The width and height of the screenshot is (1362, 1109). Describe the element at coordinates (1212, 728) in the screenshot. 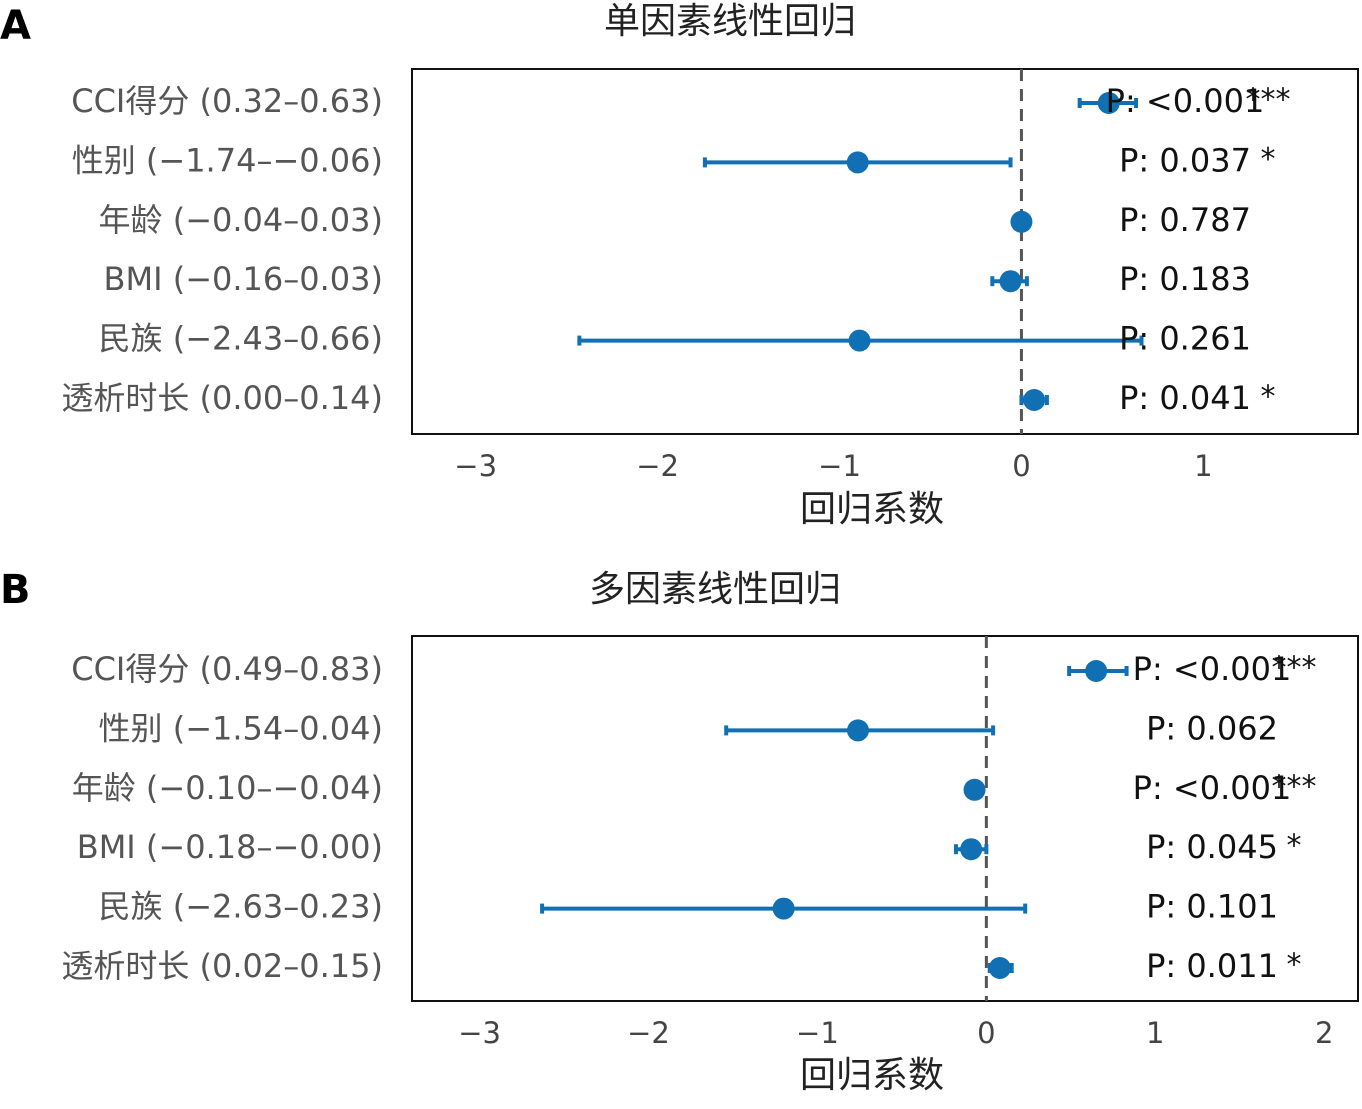

I see `panel-b-p-value: P: 0.062` at that location.